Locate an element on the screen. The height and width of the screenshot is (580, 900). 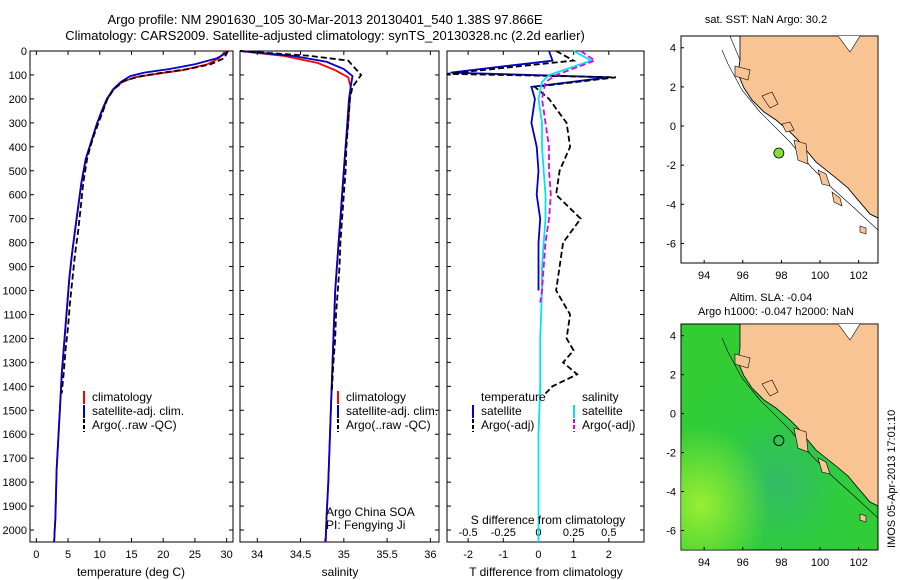
map-lon-tick-label: 98 is located at coordinates (781, 563).